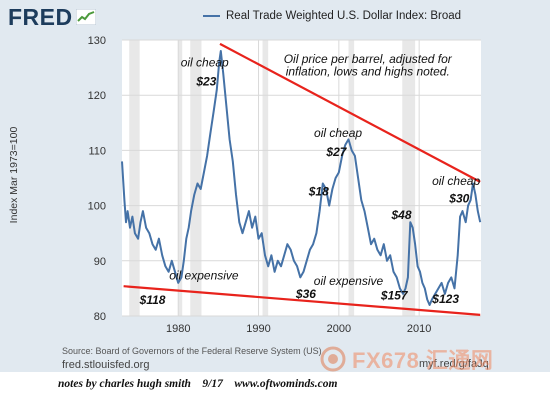  Describe the element at coordinates (204, 276) in the screenshot. I see `annotation-oil-expensive-1: oil expensive` at that location.